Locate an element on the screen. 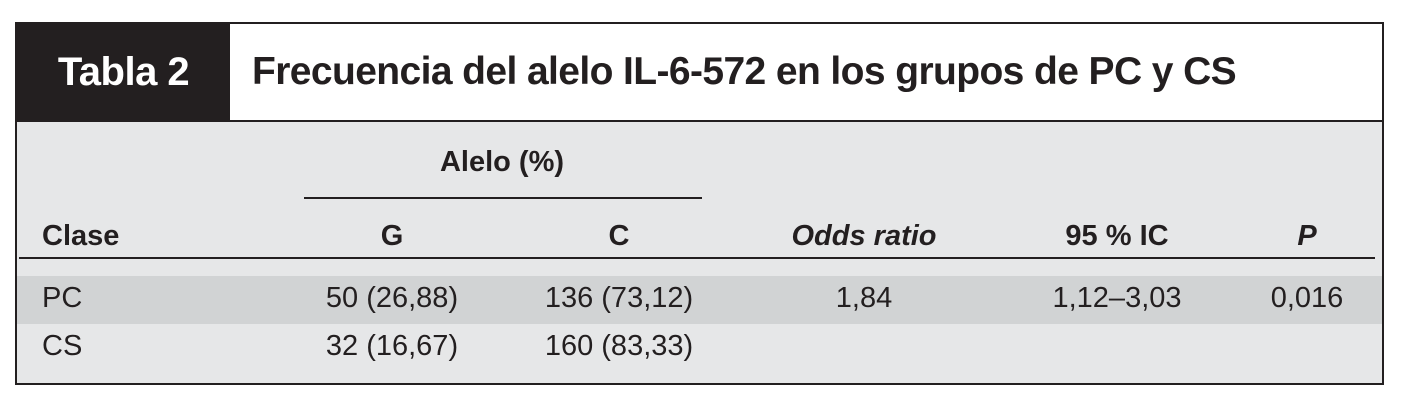  cell-c: 160 (83,33) is located at coordinates (619, 346).